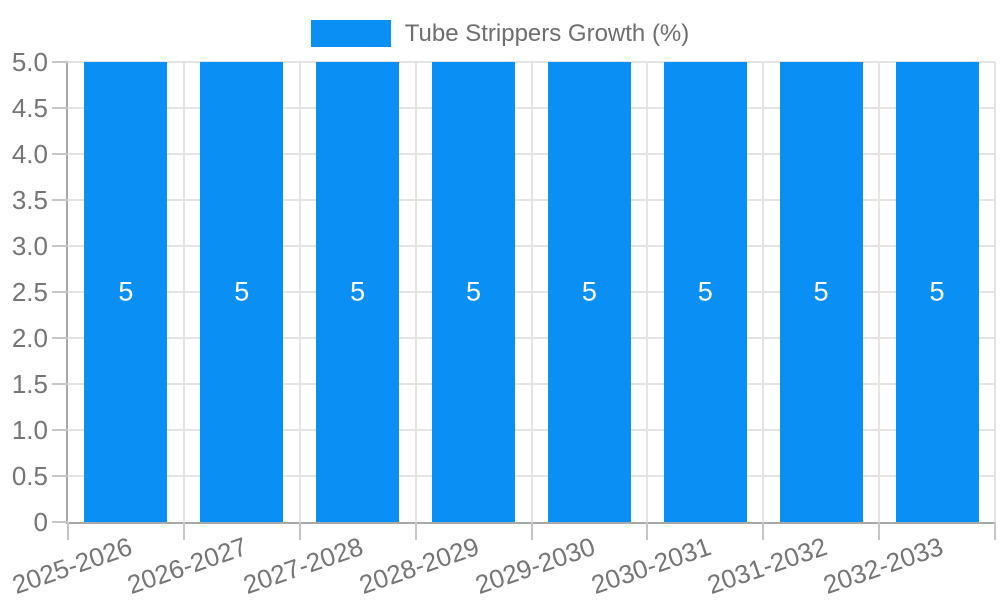 The height and width of the screenshot is (600, 1000). I want to click on y-tick-label: 4.5, so click(29, 108).